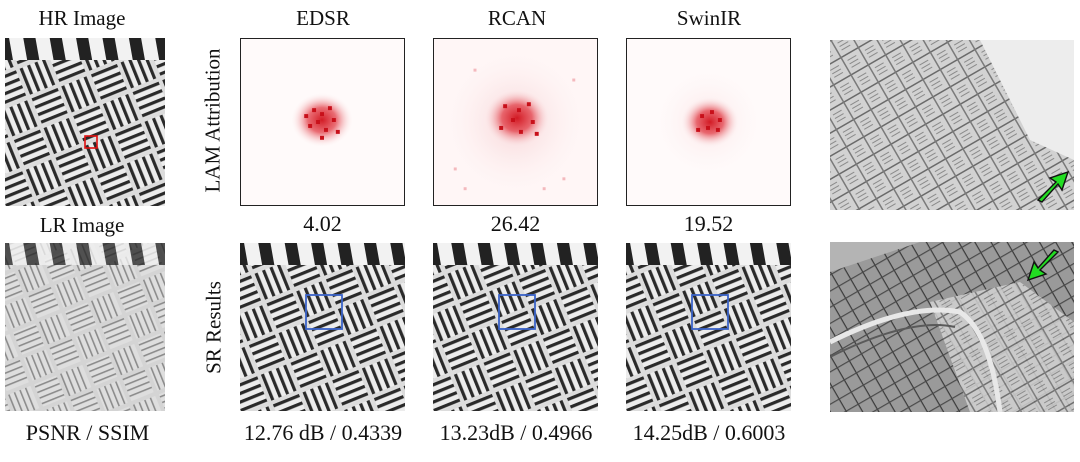 The image size is (1080, 462). Describe the element at coordinates (322, 122) in the screenshot. I see `lam-map-edsr` at that location.